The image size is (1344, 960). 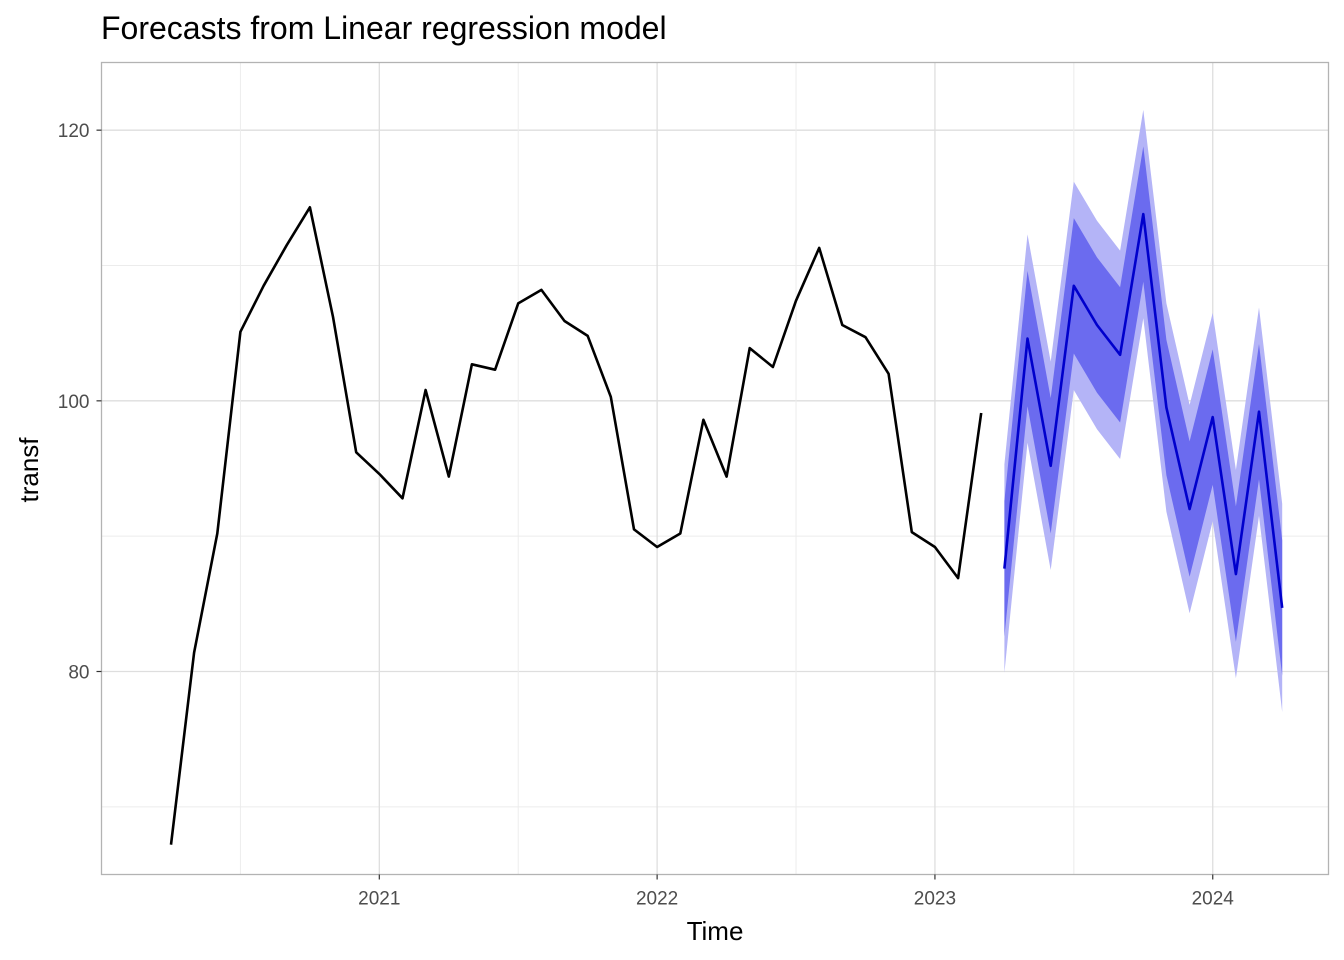 I want to click on y-tick-label: 80, so click(x=78, y=673).